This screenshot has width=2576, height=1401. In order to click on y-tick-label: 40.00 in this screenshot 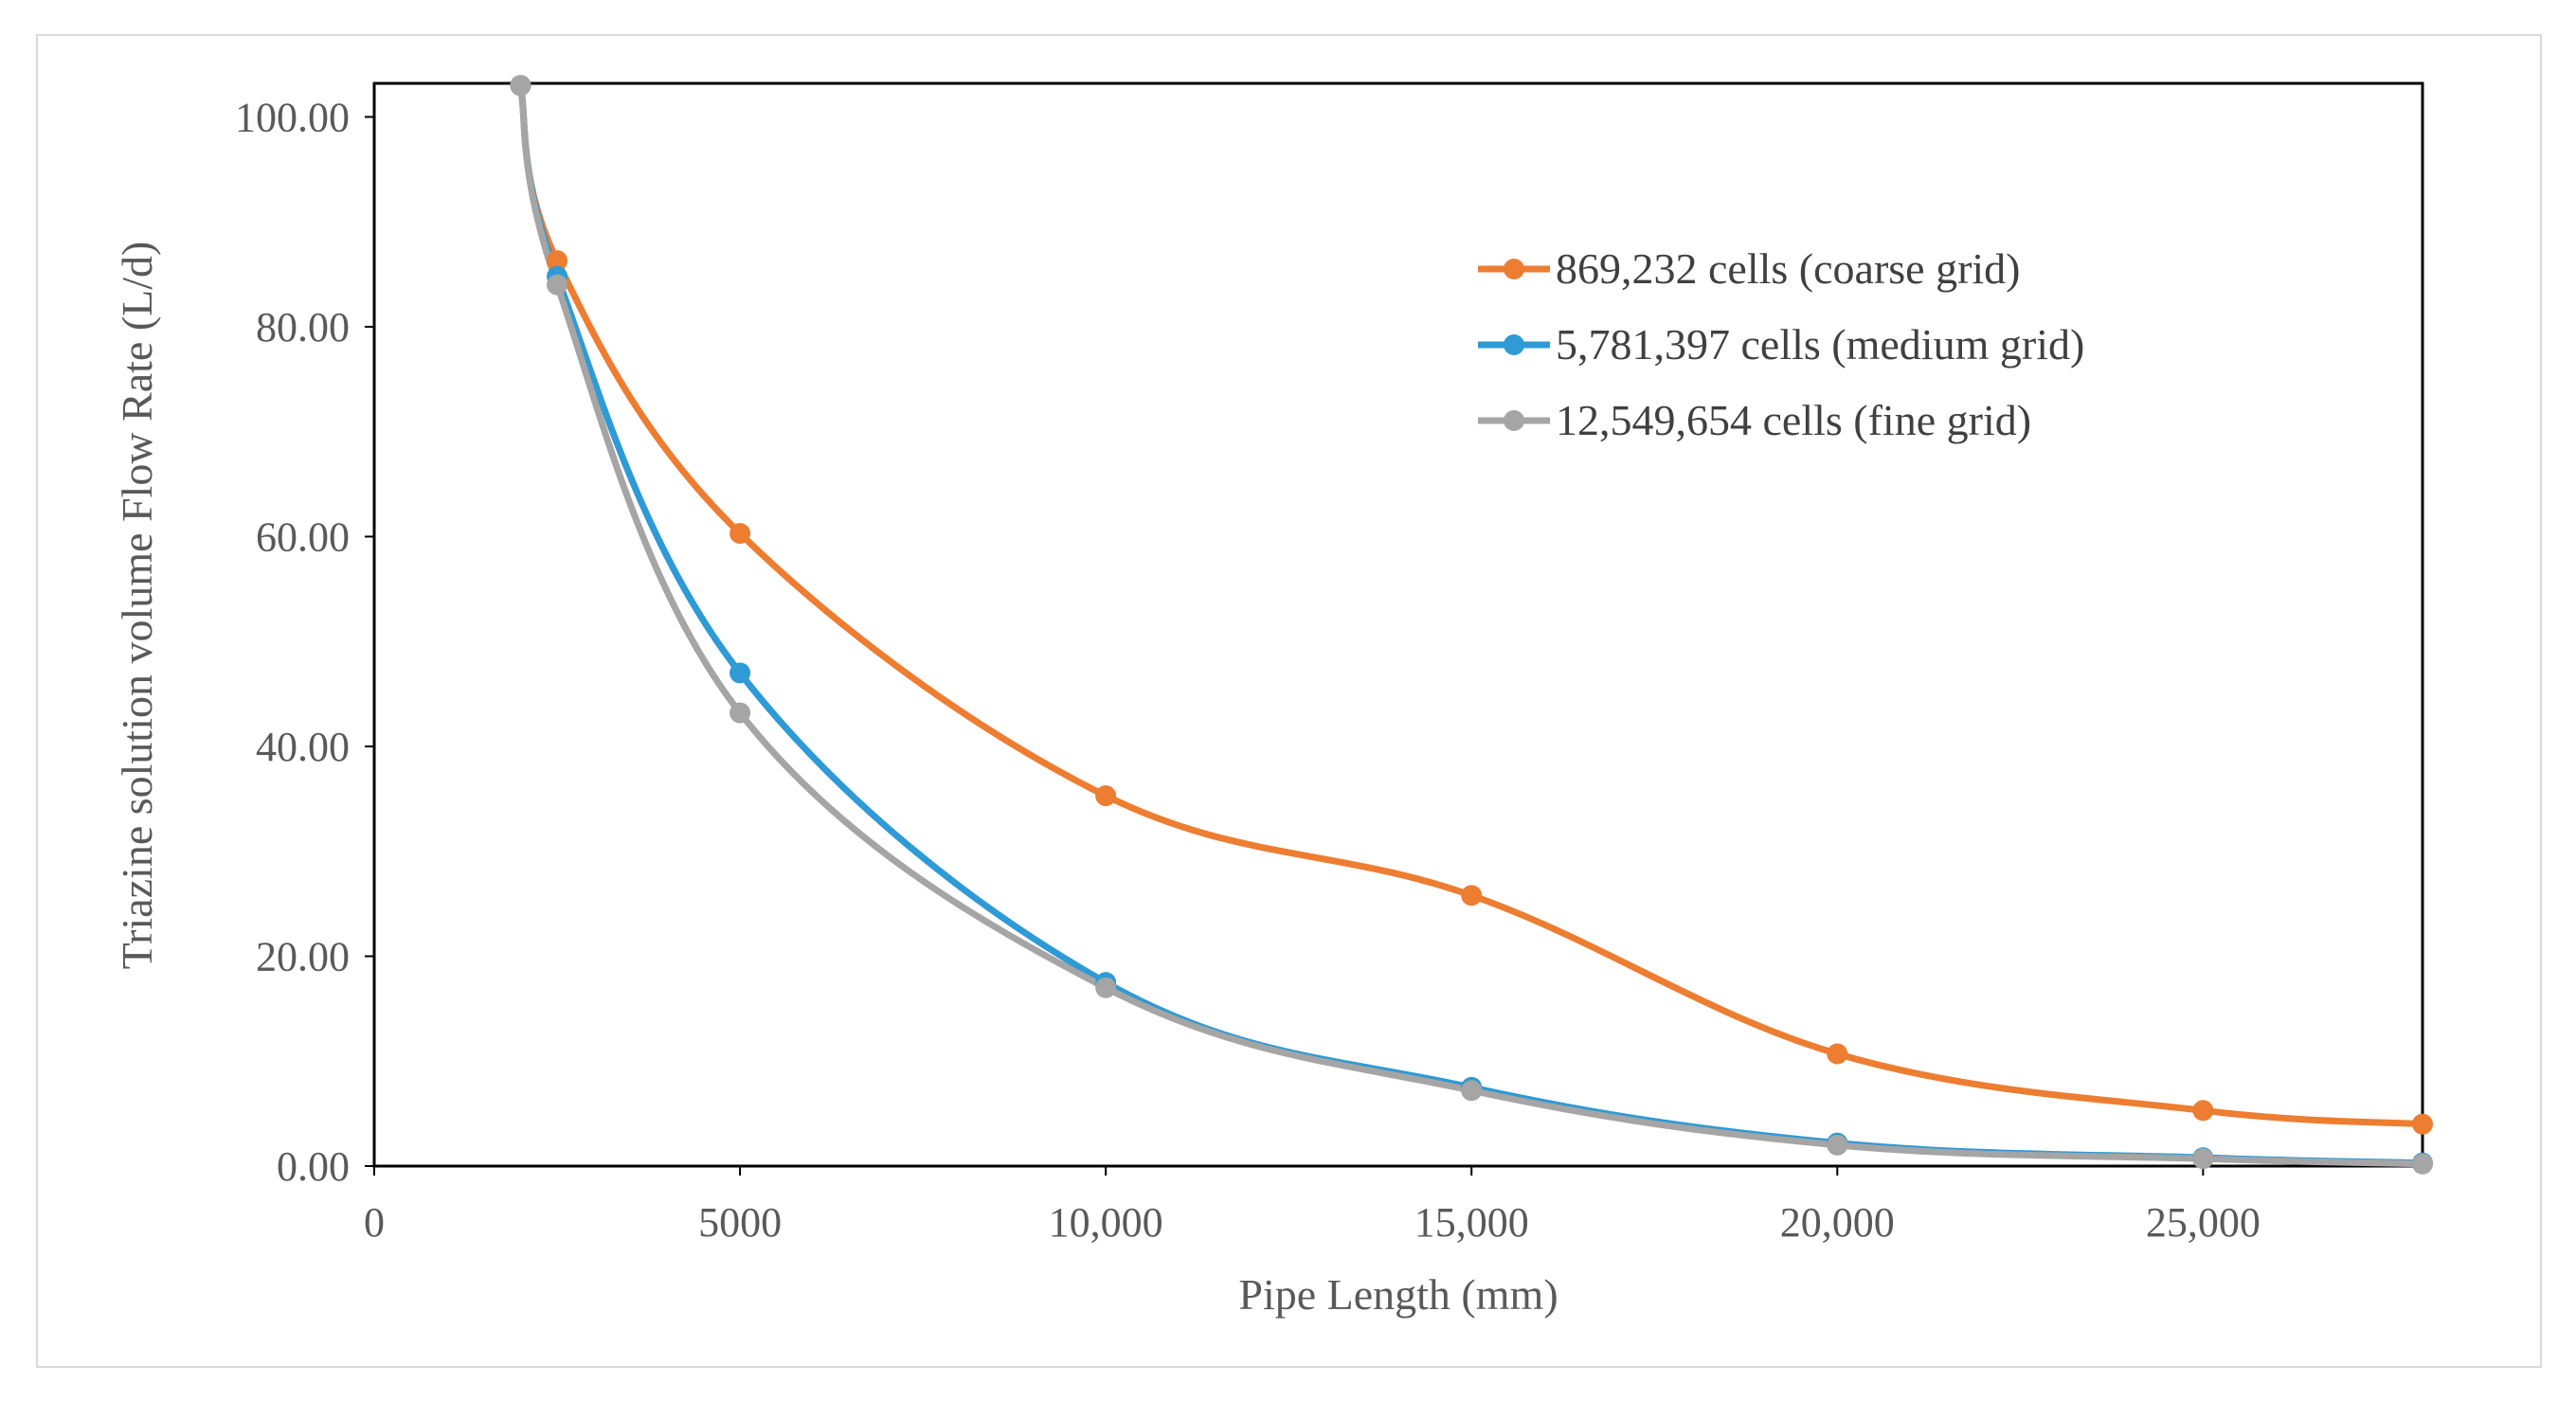, I will do `click(303, 747)`.